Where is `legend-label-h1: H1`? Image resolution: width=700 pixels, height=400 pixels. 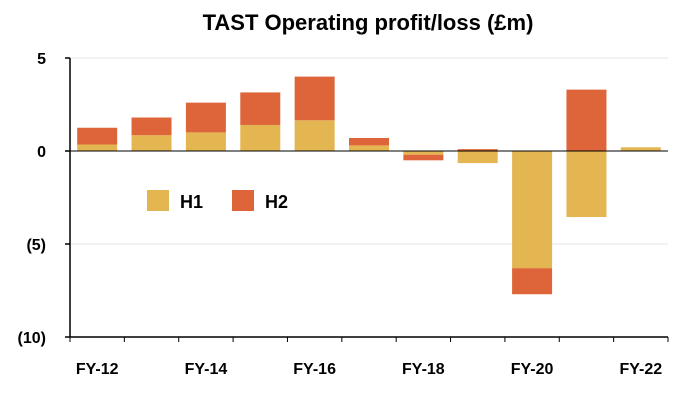 legend-label-h1: H1 is located at coordinates (191, 202).